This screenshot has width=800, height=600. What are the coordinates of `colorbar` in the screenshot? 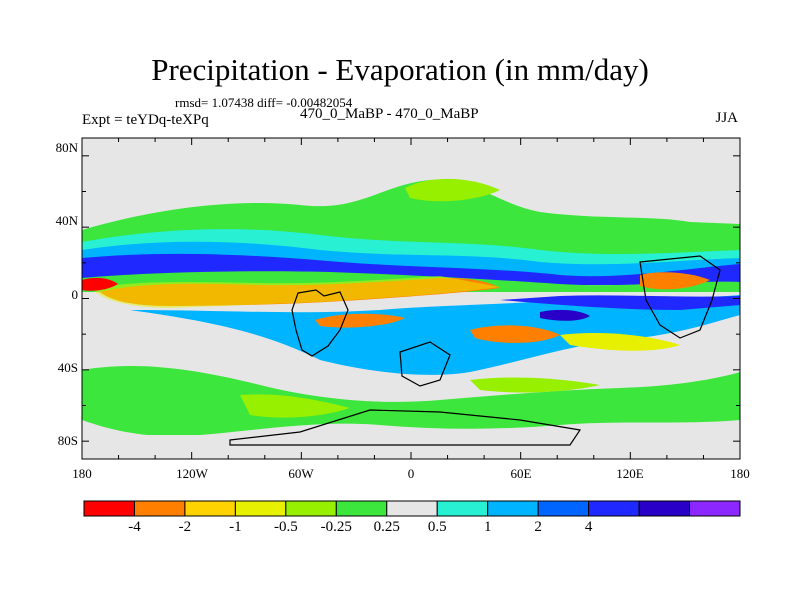 It's located at (412, 508).